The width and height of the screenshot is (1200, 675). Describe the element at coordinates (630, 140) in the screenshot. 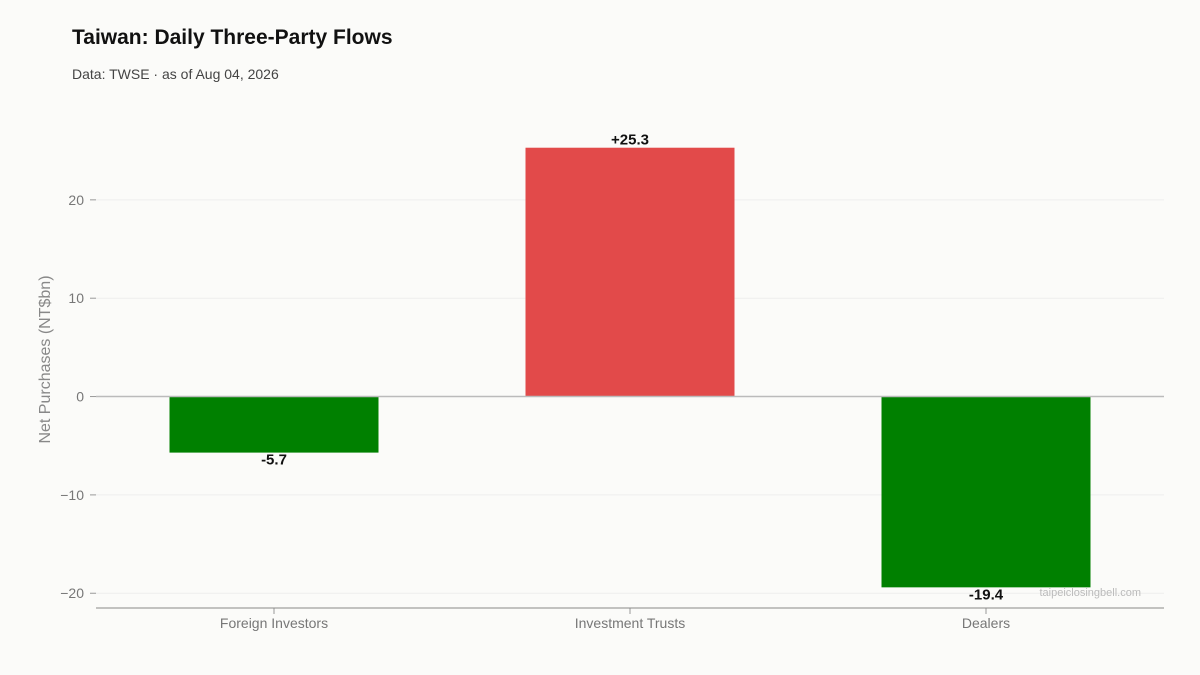

I see `data-label: +25.3` at that location.